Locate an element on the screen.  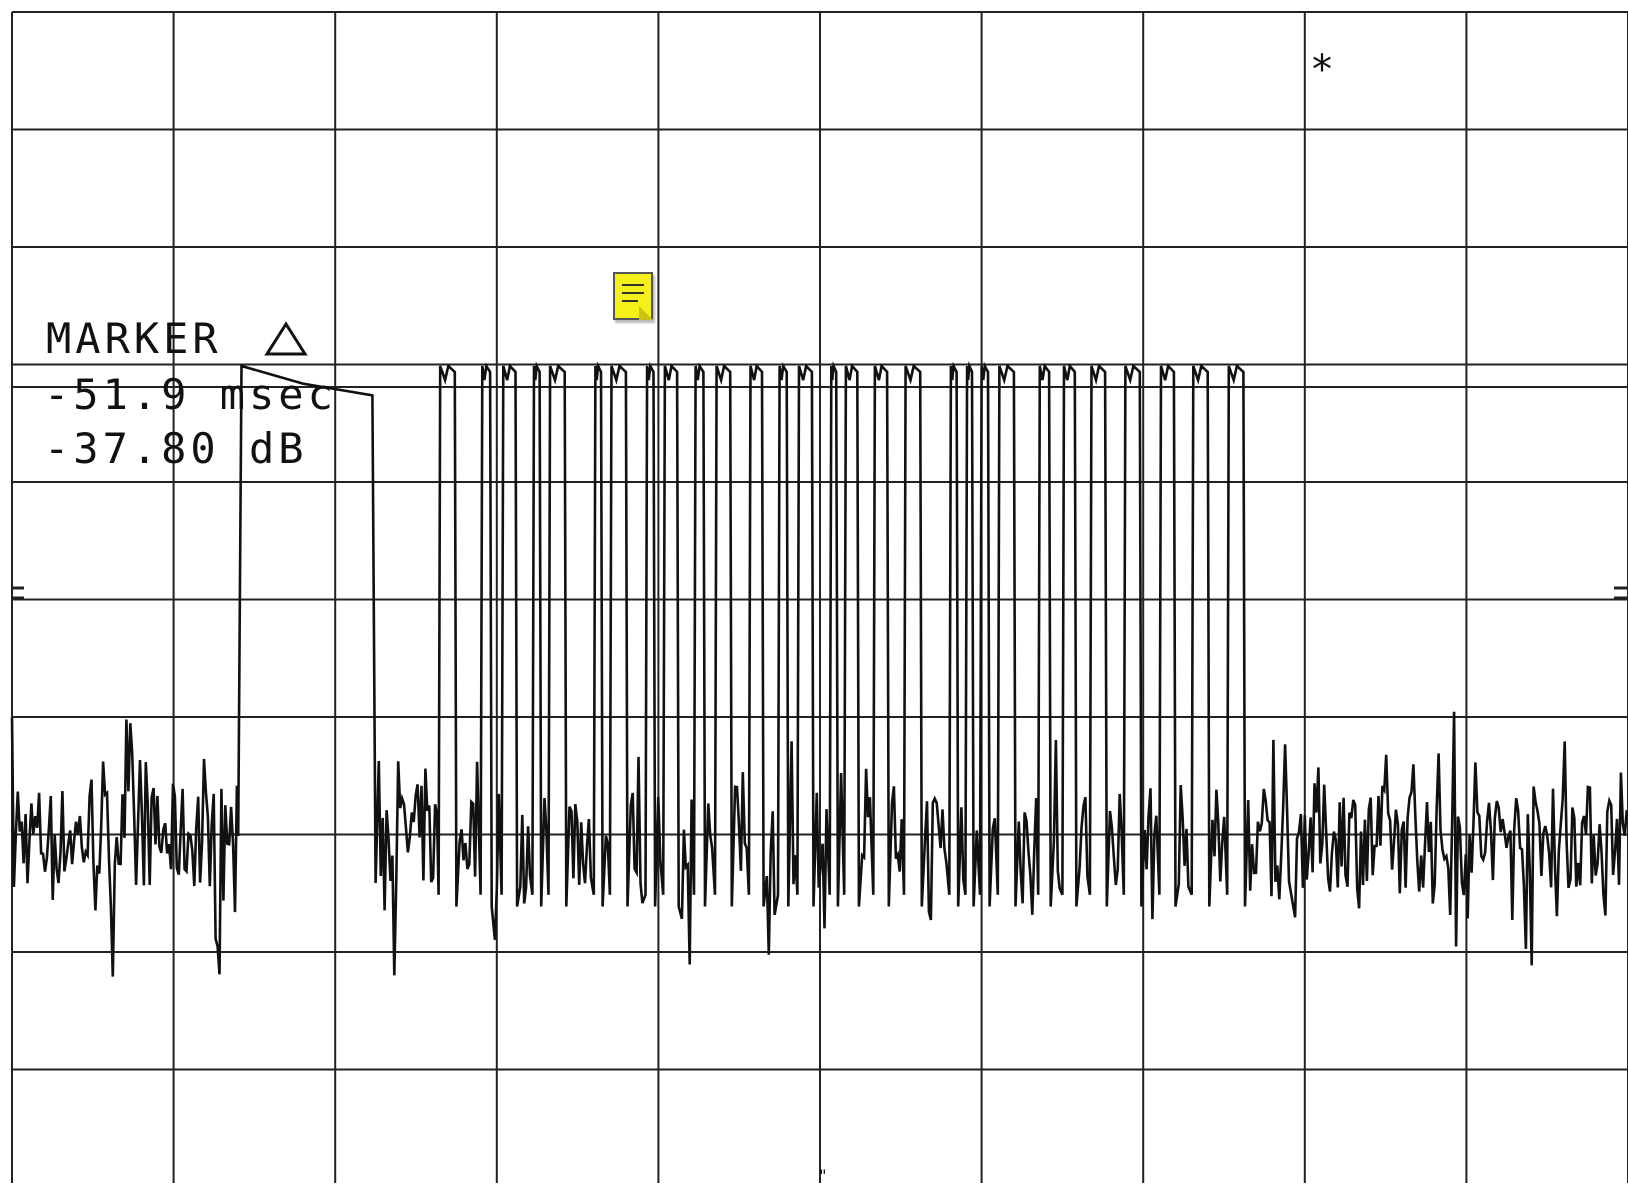
marker-title: MARKER is located at coordinates (177, 341).